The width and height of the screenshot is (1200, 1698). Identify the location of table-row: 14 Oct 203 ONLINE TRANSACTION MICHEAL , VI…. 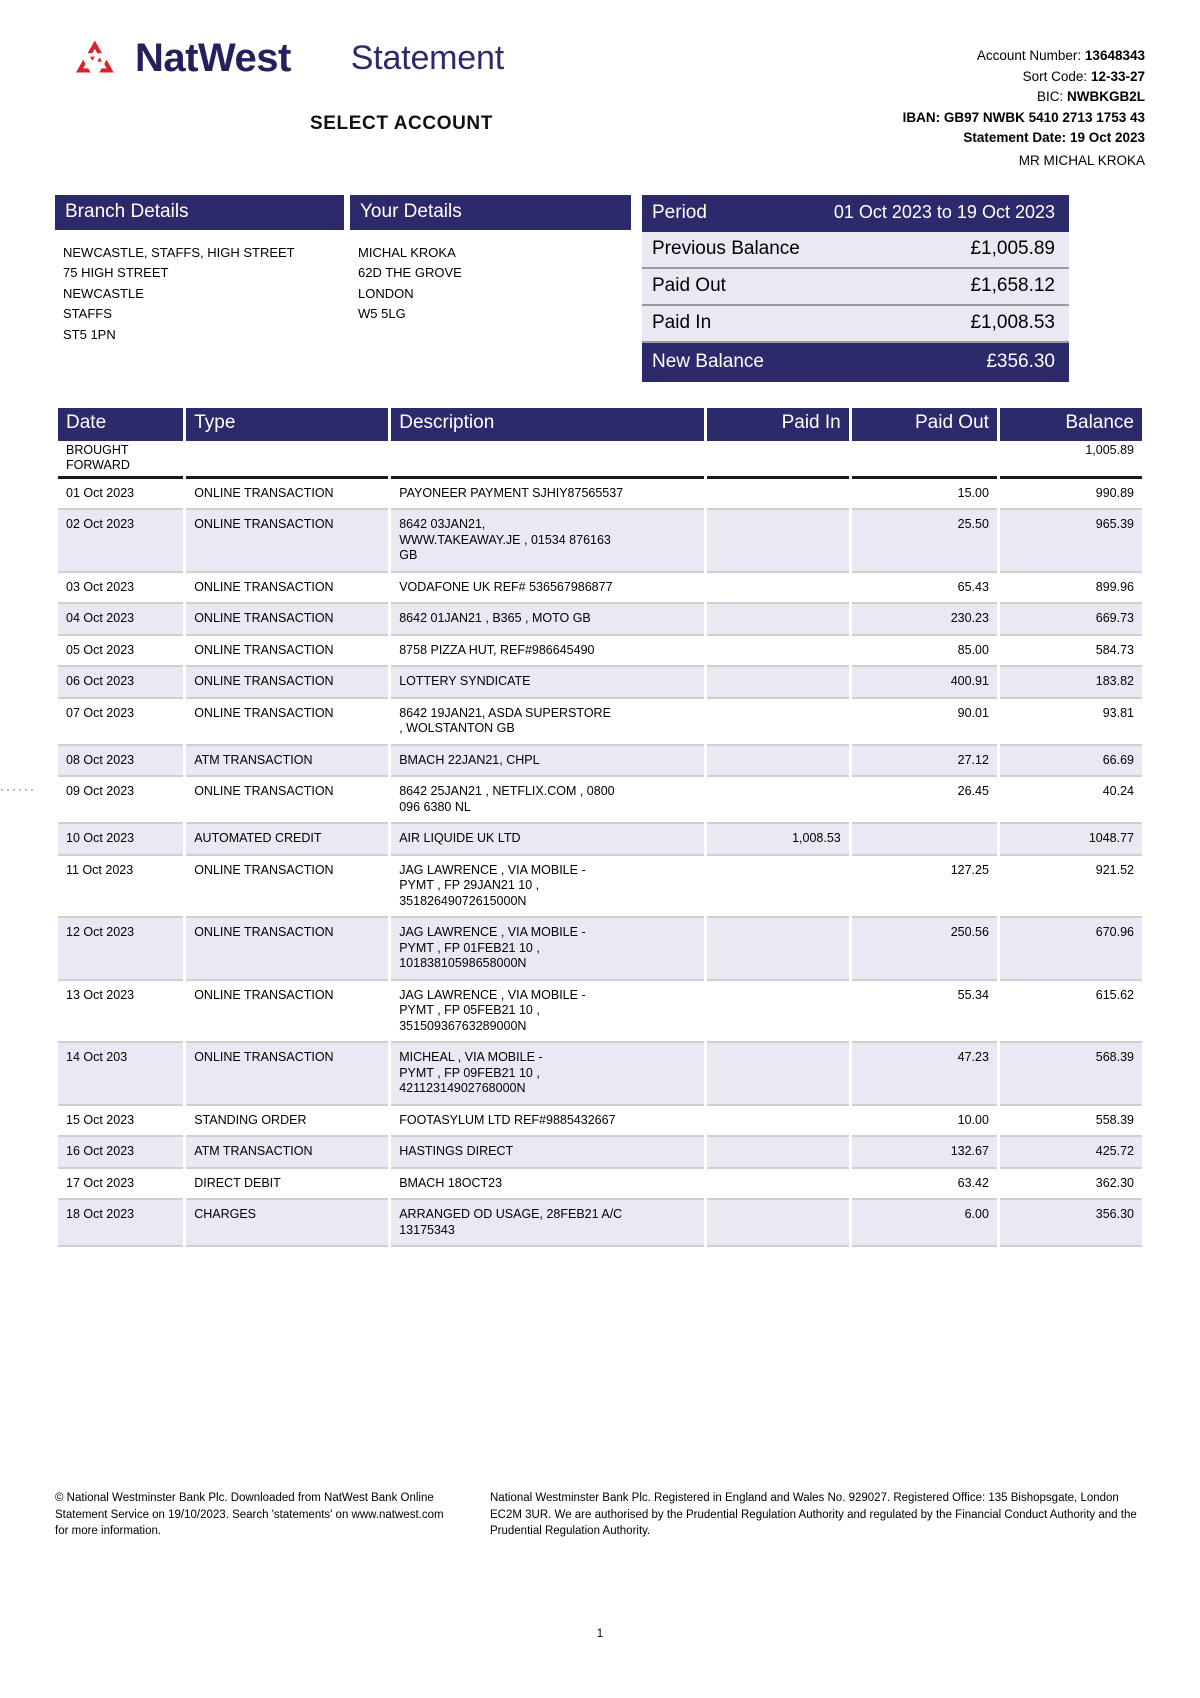
(600, 1074).